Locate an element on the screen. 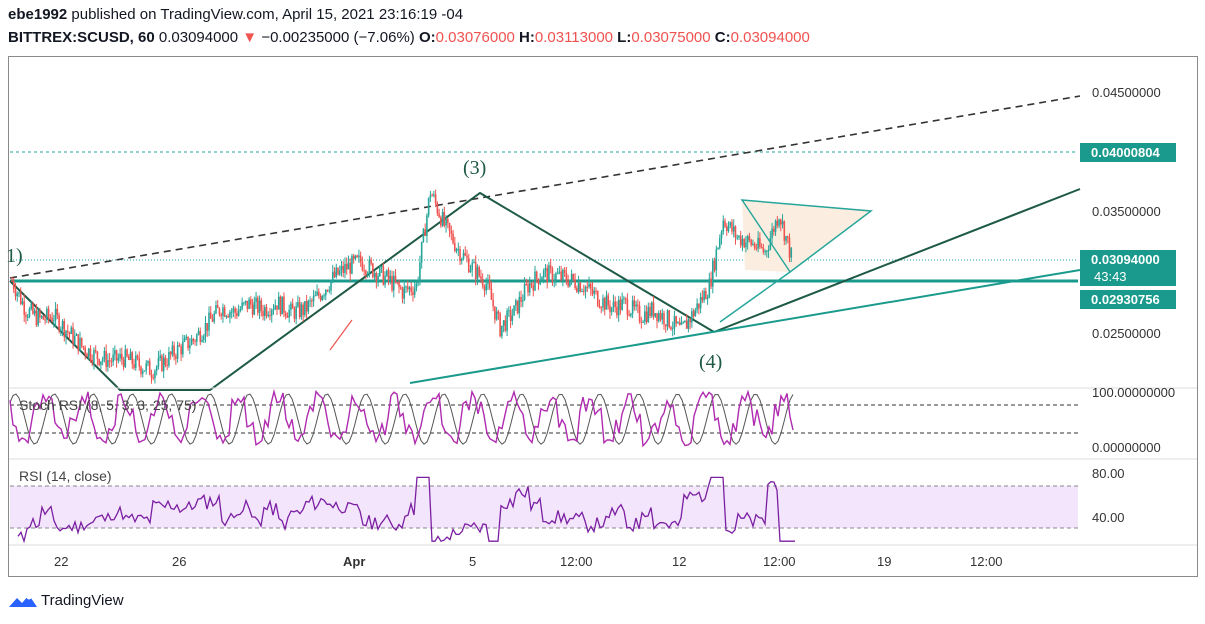 This screenshot has height=624, width=1205. rsi-title: RSI (14, close) is located at coordinates (65, 476).